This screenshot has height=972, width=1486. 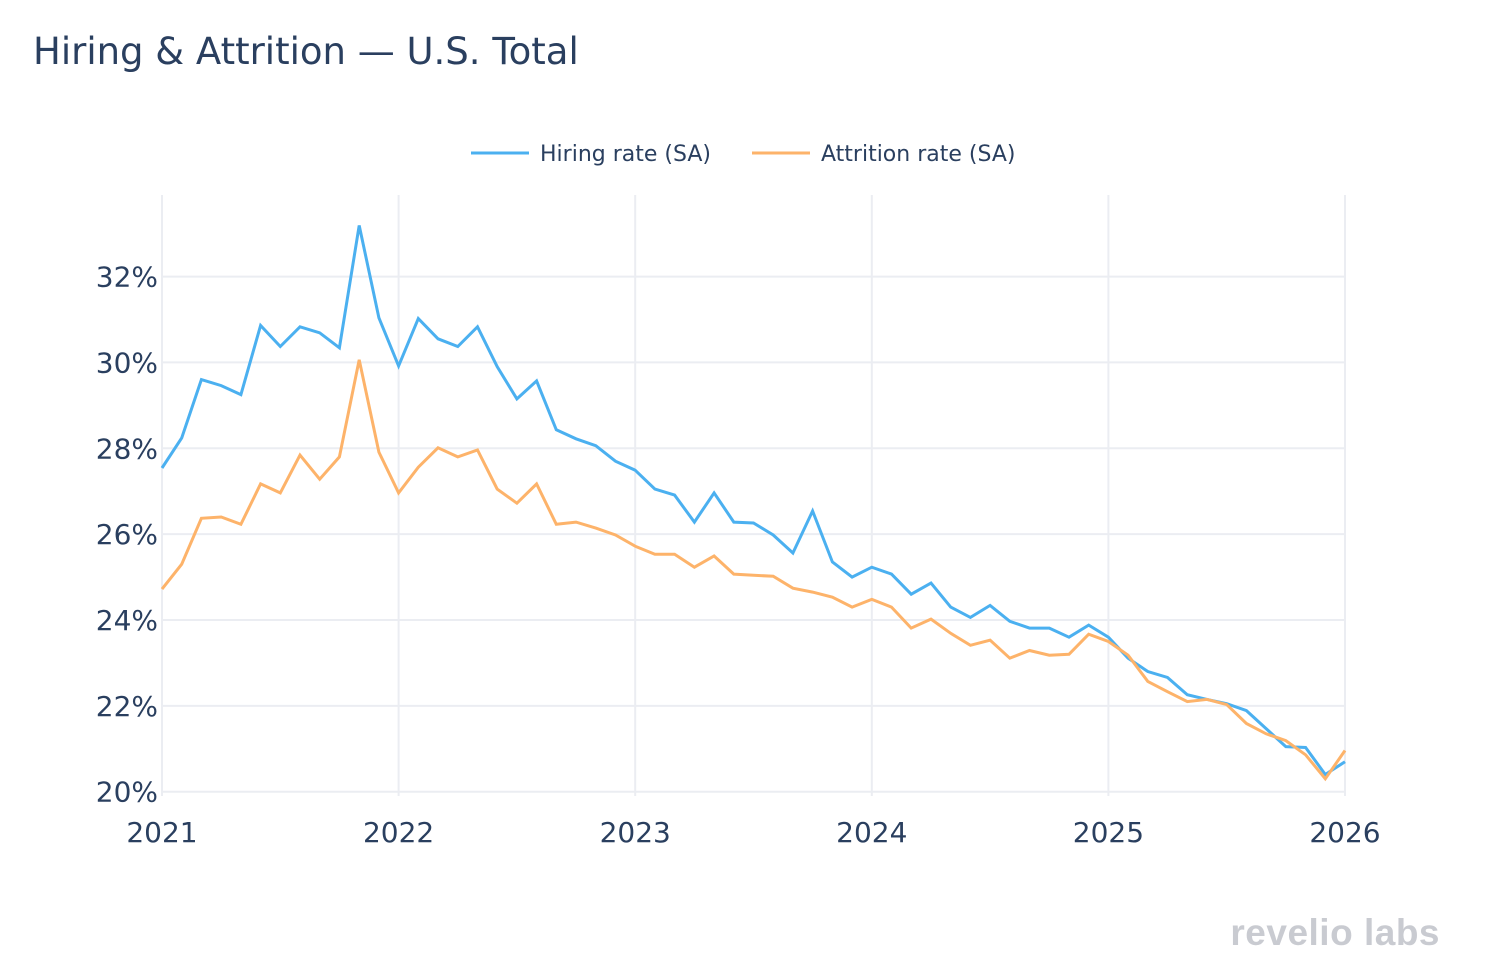 What do you see at coordinates (625, 154) in the screenshot?
I see `legend-label: Hiring rate (SA)` at bounding box center [625, 154].